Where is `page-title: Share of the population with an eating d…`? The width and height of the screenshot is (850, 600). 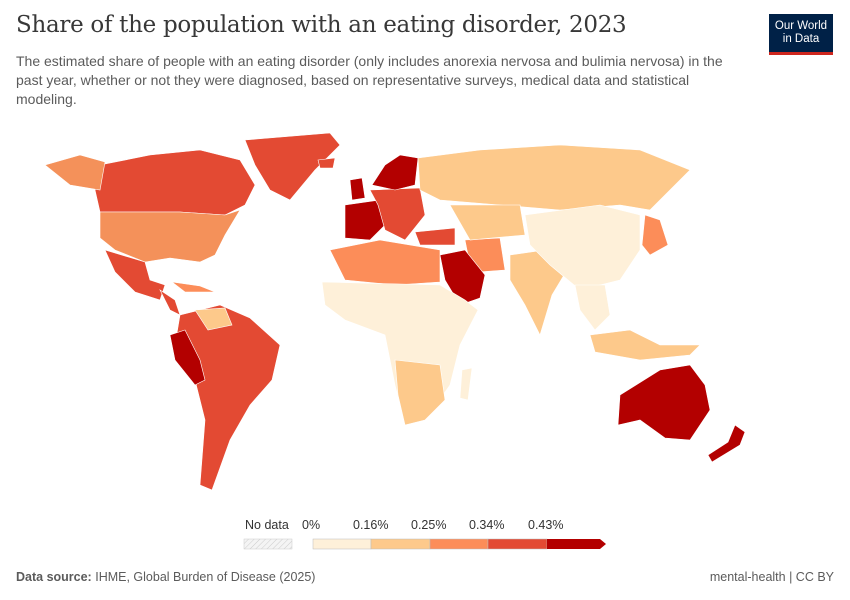 page-title: Share of the population with an eating d… is located at coordinates (321, 25).